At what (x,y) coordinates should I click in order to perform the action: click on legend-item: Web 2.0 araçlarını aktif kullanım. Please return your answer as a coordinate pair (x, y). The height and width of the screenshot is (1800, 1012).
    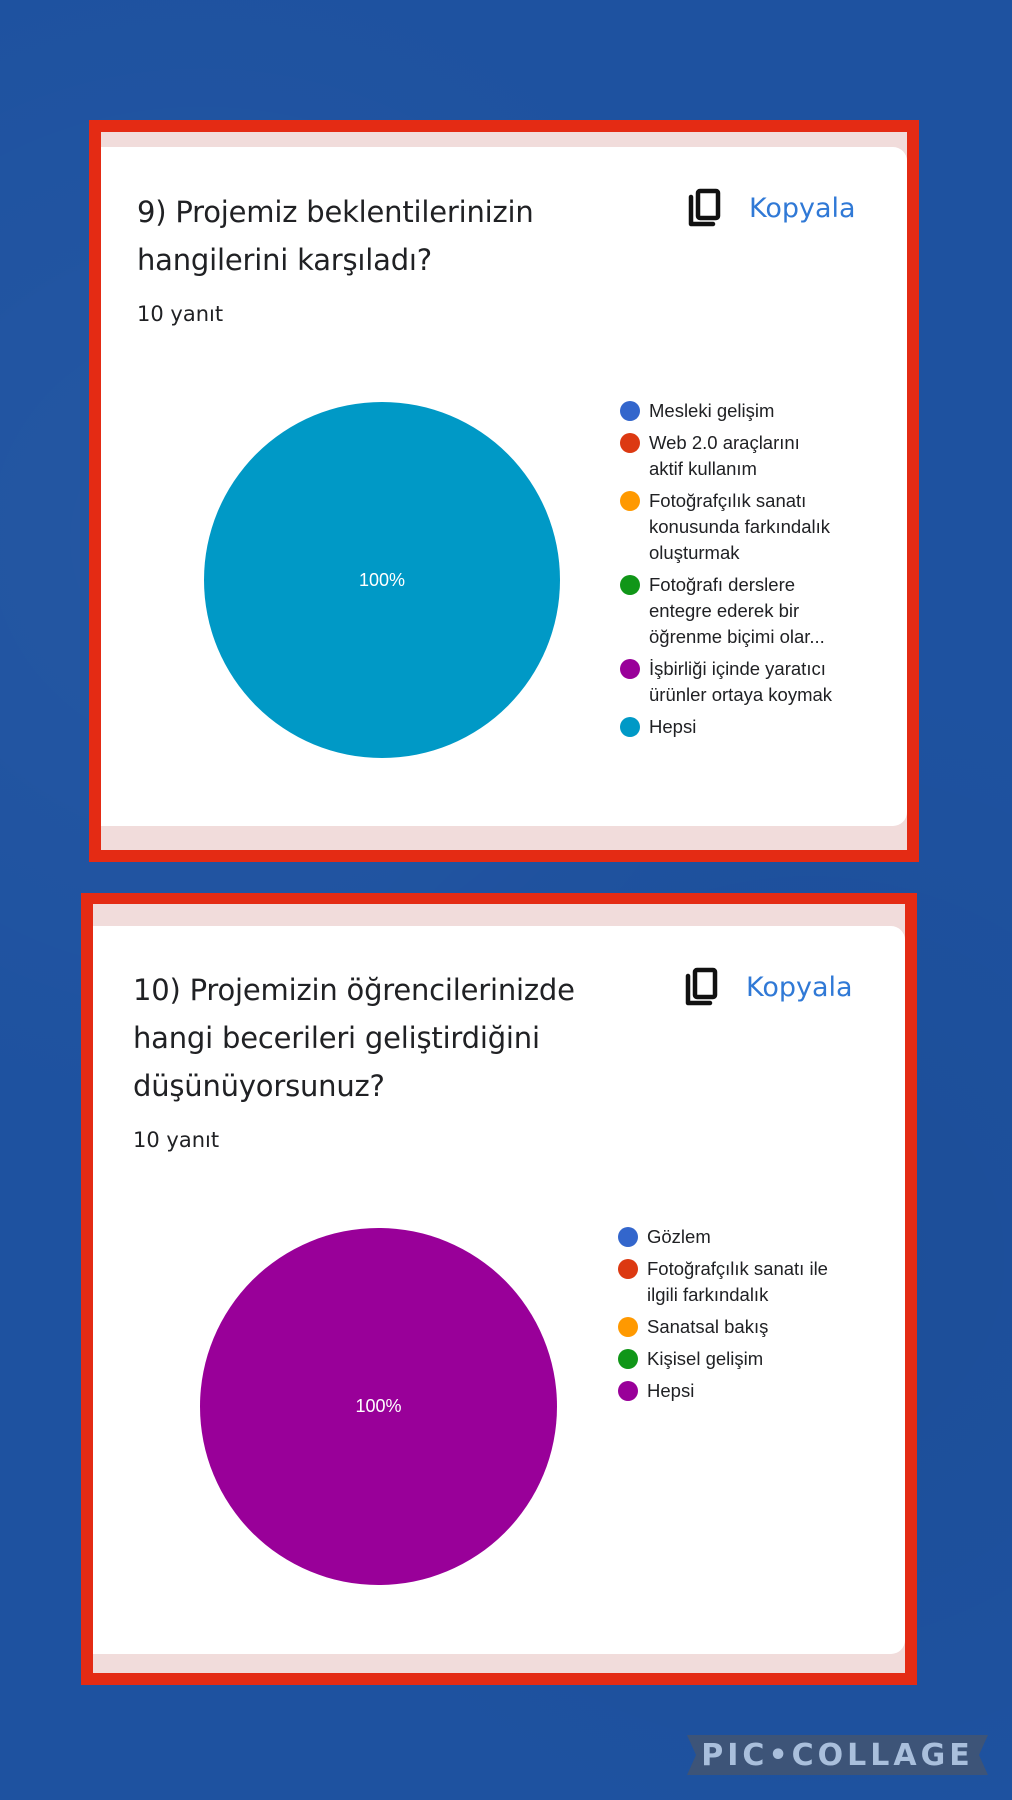
    Looking at the image, I should click on (740, 456).